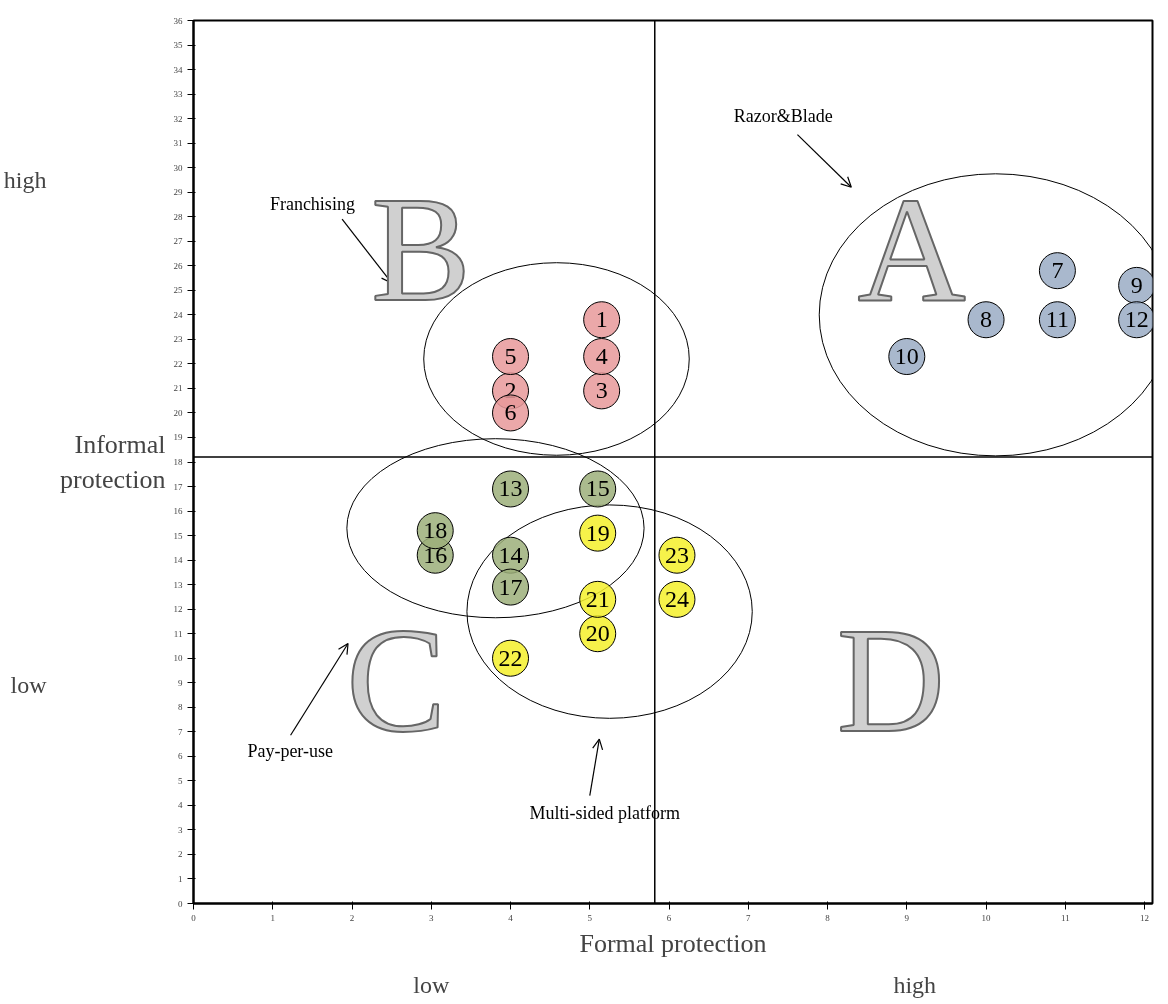 This screenshot has height=1004, width=1168. I want to click on annotation: C, so click(396, 680).